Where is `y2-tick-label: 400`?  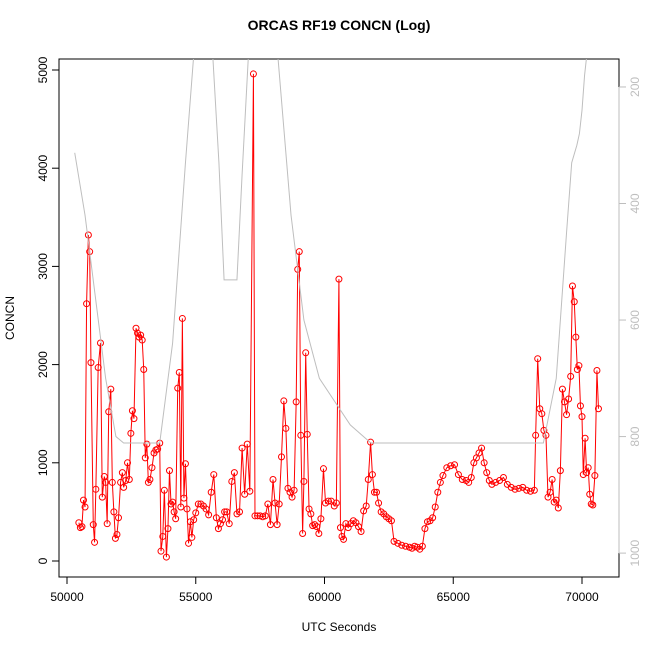
y2-tick-label: 400 is located at coordinates (635, 203).